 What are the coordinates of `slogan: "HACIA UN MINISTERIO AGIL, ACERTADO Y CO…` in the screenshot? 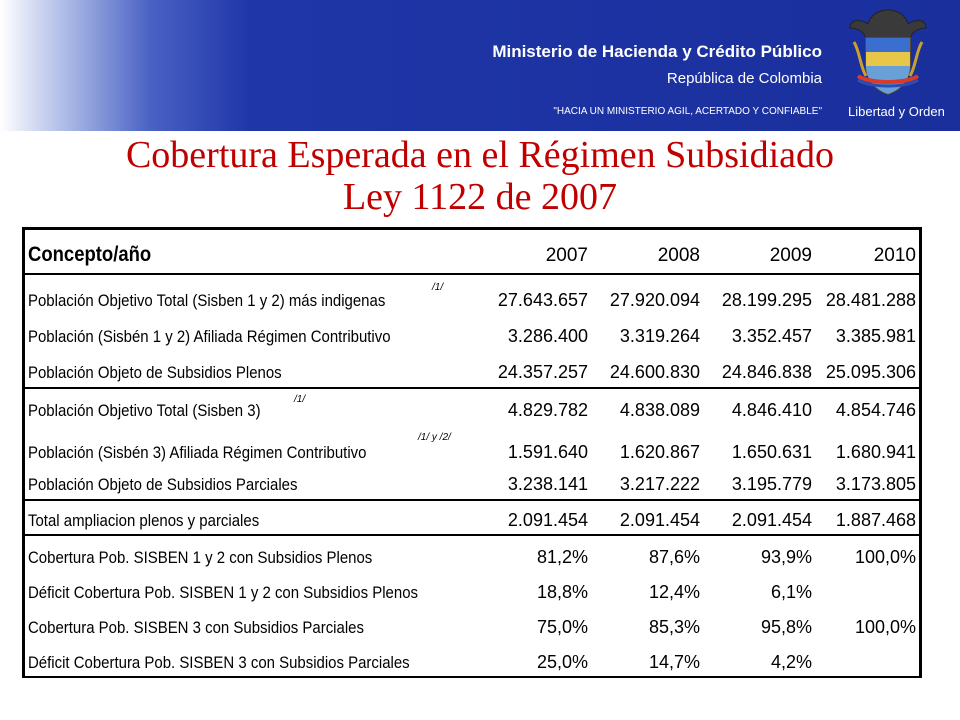 It's located at (687, 111).